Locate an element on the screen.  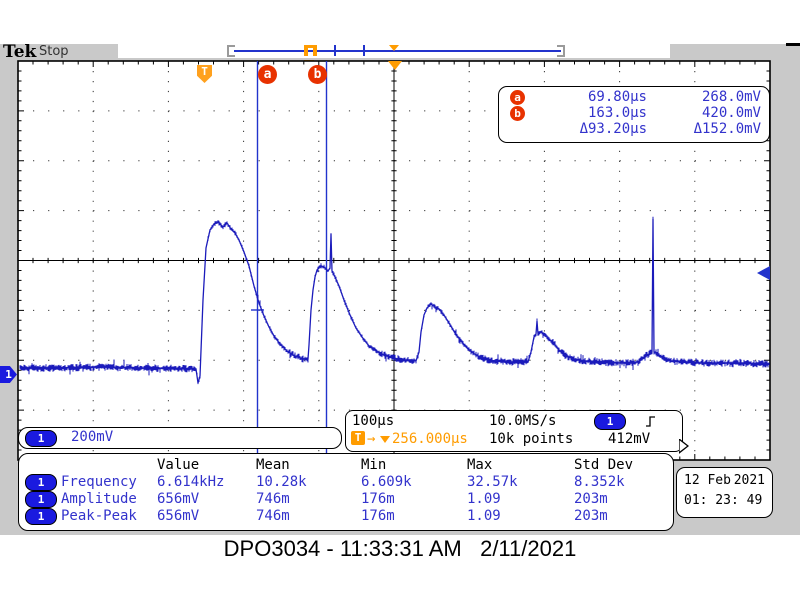
delay-arrow-icon: → is located at coordinates (371, 439).